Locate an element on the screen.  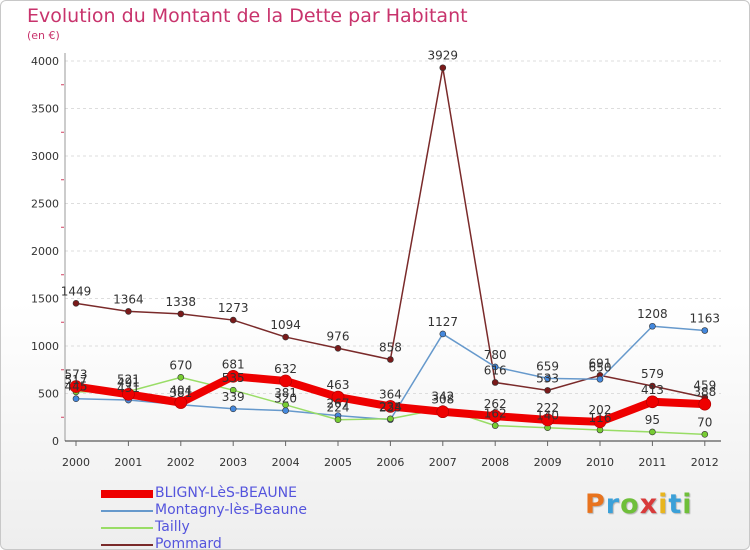
data-label: 445 is located at coordinates (76, 387).